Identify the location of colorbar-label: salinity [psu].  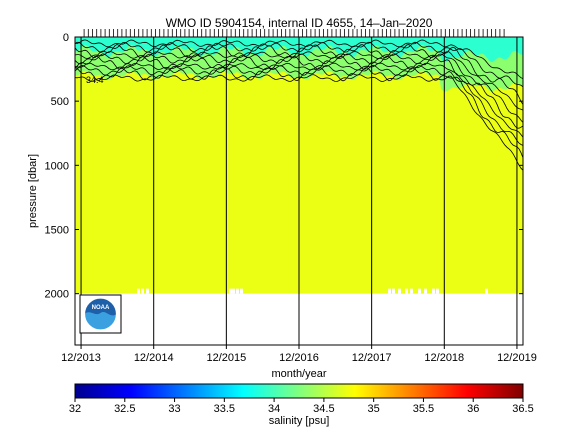
(299, 421).